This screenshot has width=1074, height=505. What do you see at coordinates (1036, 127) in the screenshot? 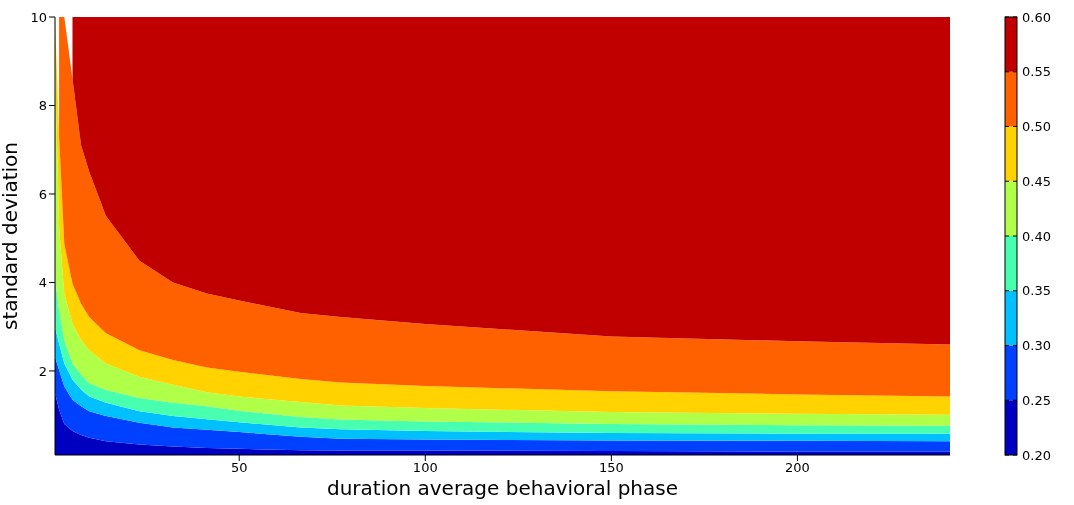
I see `color-bar-label: 0.50` at bounding box center [1036, 127].